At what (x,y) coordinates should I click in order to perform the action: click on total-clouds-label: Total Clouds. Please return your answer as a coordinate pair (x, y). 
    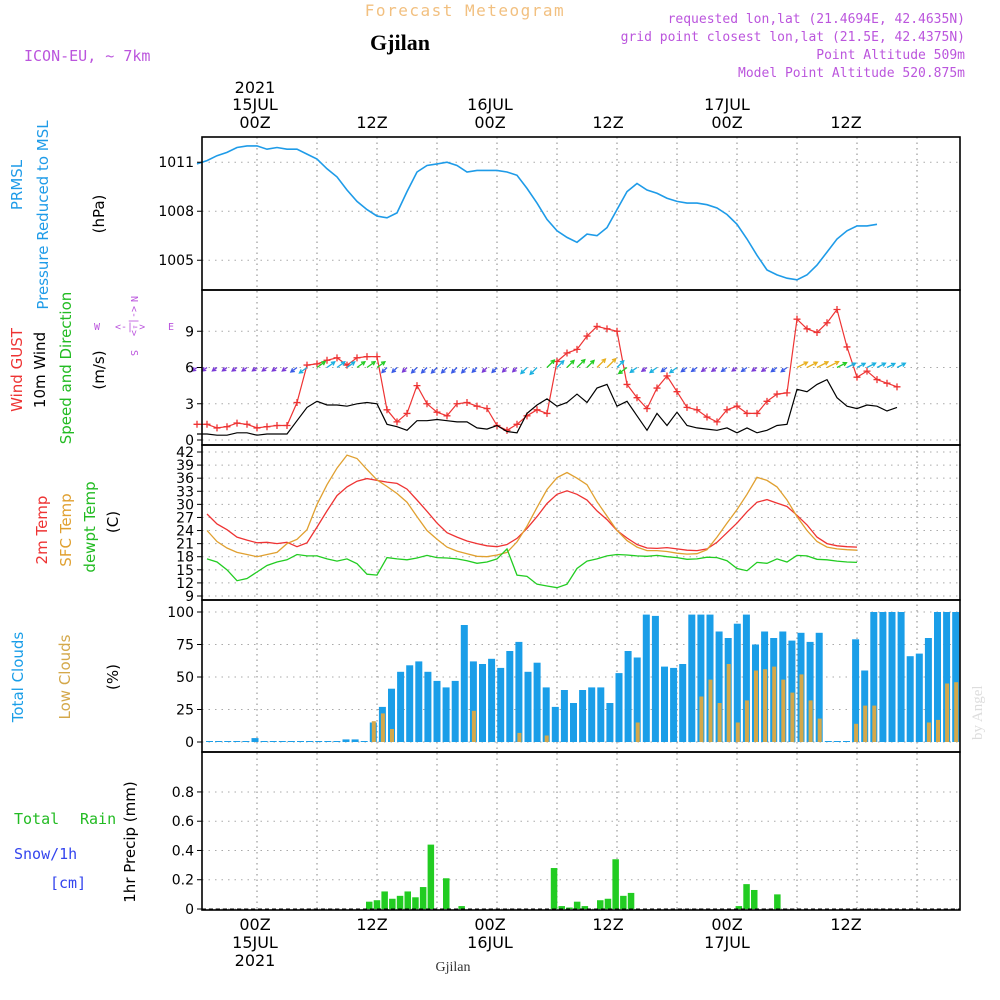
    Looking at the image, I should click on (18, 678).